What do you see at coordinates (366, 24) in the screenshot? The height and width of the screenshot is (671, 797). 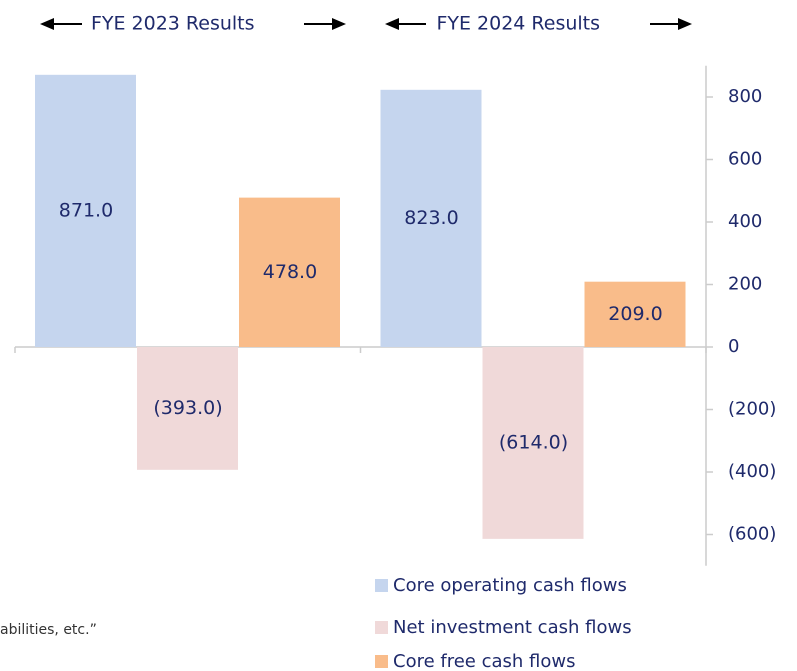 I see `header-arrows` at bounding box center [366, 24].